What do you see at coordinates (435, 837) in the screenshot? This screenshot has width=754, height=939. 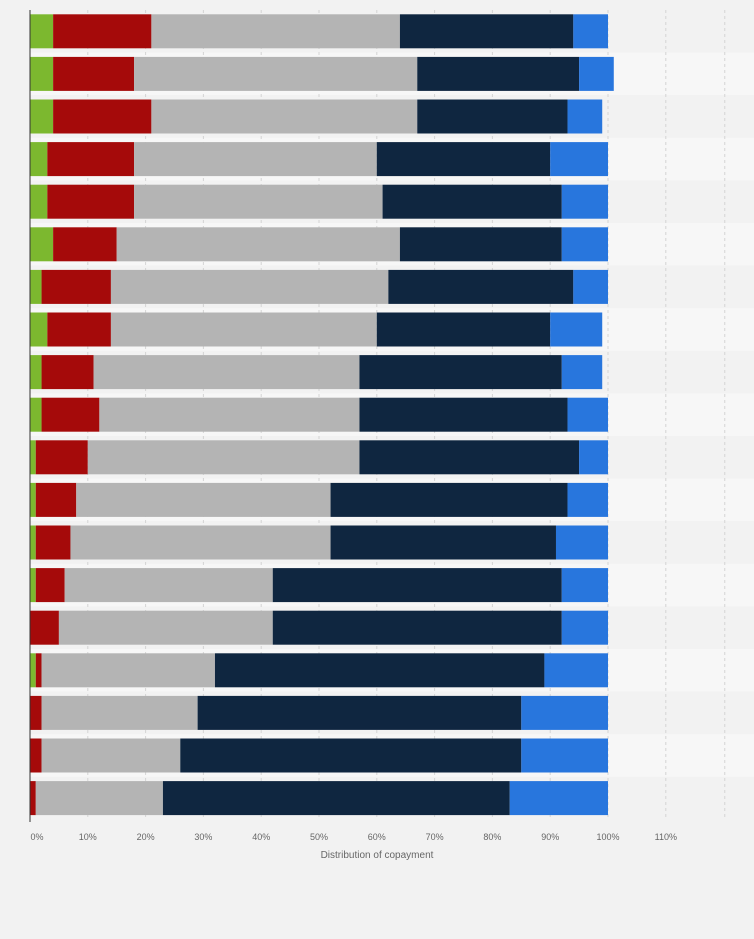 I see `x-tick-label: 70%` at bounding box center [435, 837].